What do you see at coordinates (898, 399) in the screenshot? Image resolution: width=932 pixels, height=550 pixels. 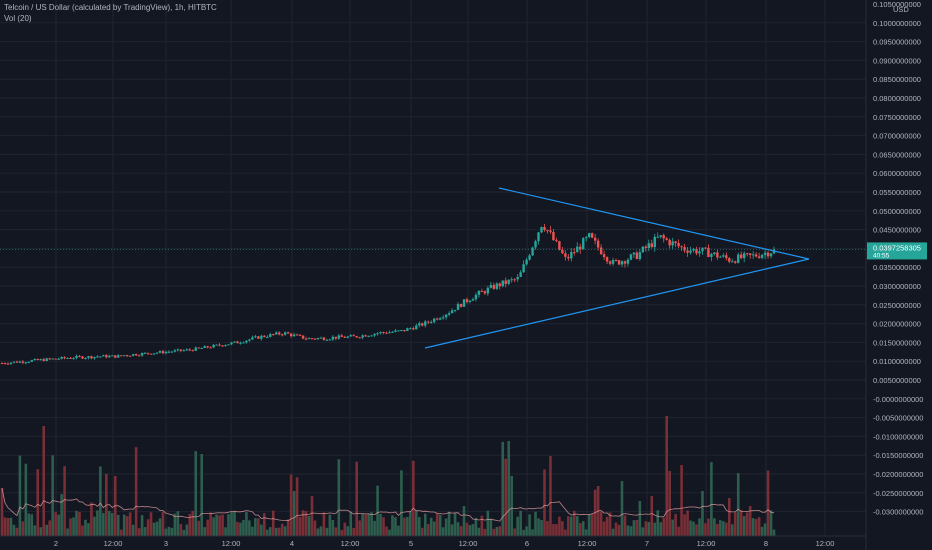 I see `price-tick-label: -0.0000000000` at bounding box center [898, 399].